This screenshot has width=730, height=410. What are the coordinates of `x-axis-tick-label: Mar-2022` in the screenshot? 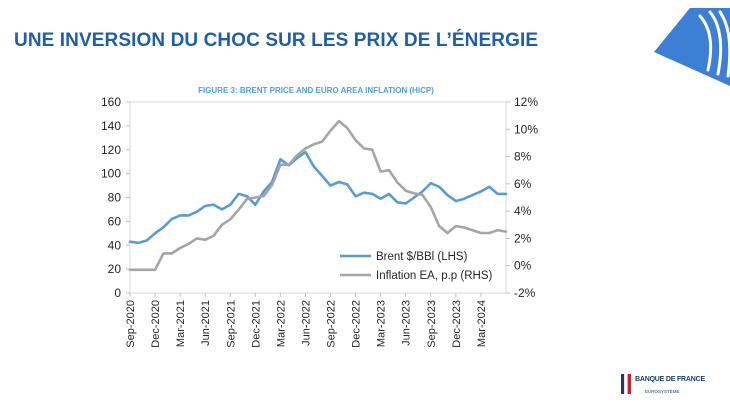 It's located at (281, 323).